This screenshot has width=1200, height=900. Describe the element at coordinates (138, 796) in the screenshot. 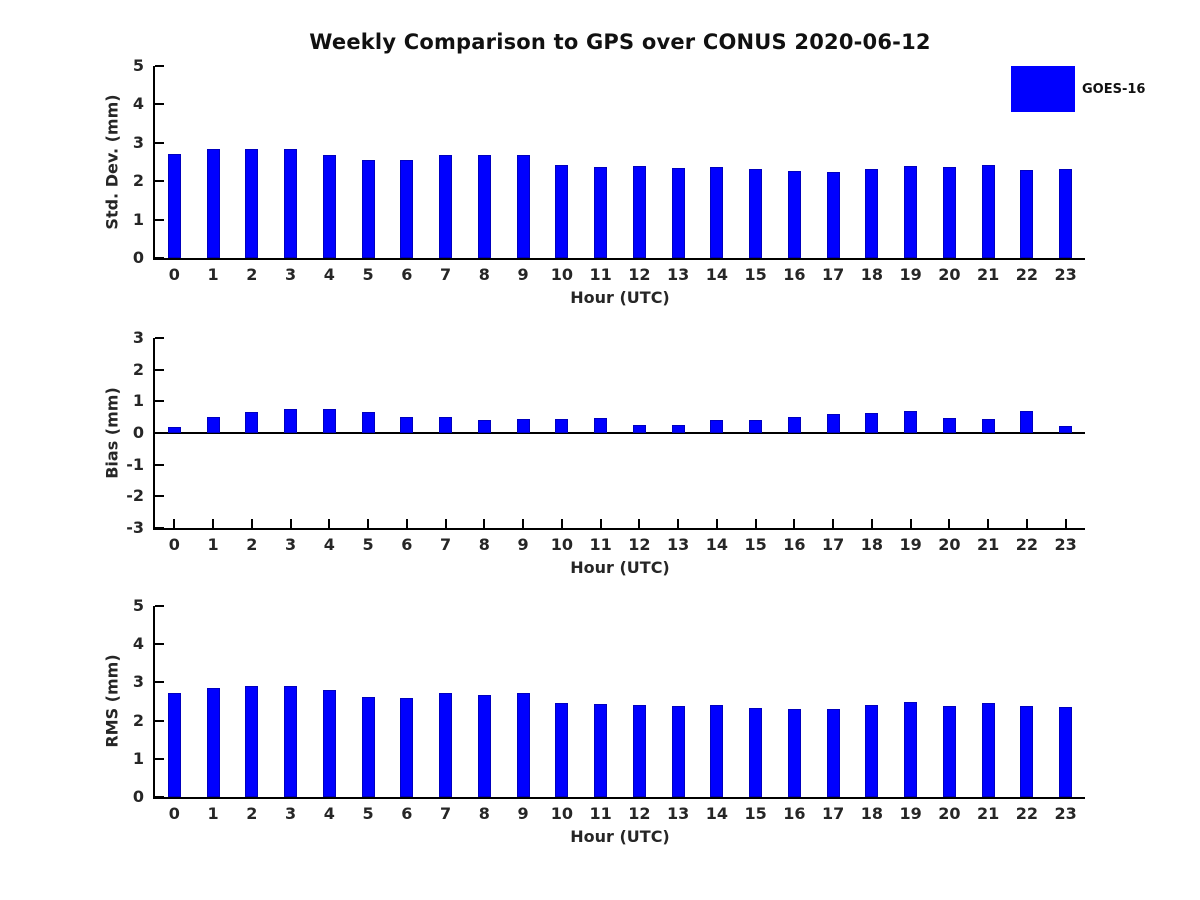

I see `y-tick-label: 0` at that location.